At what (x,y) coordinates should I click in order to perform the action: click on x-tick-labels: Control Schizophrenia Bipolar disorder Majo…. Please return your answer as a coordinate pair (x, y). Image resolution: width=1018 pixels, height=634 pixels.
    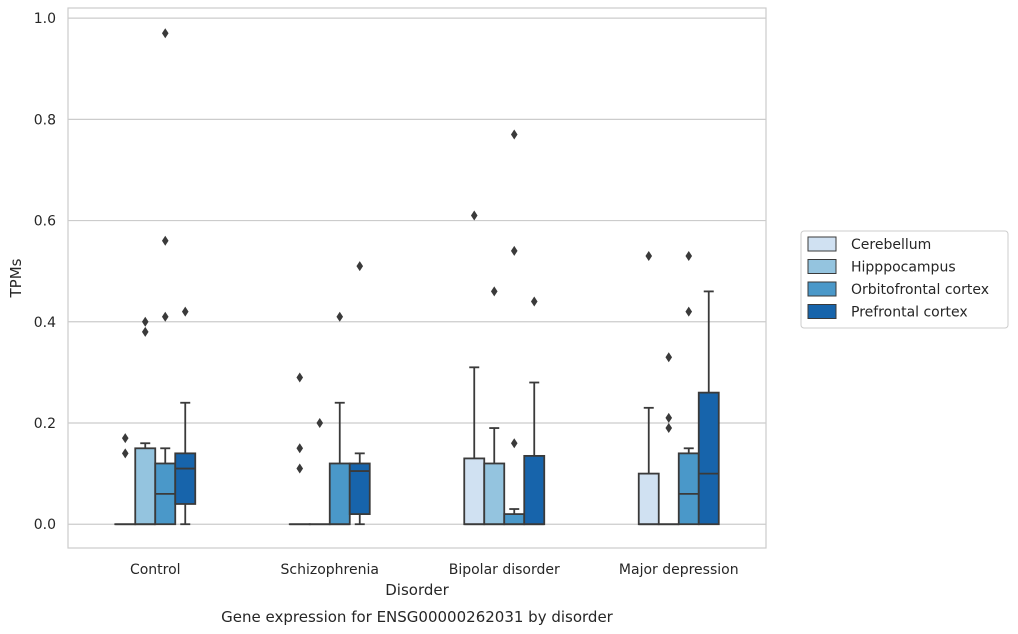
    Looking at the image, I should click on (434, 570).